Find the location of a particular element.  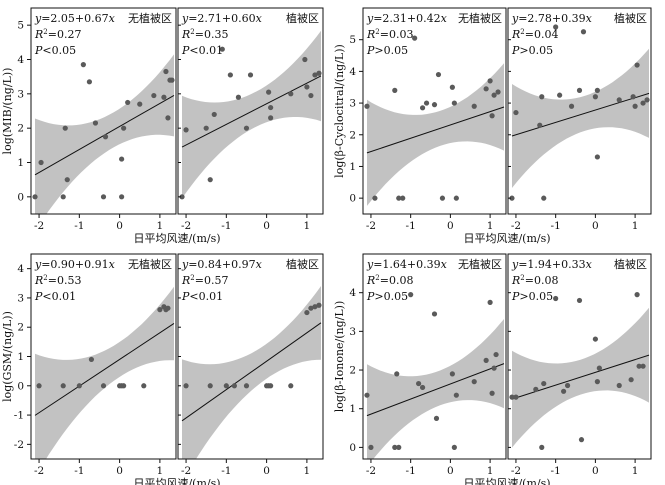

gsm-panel-vegetated-zone-label: 植被区 is located at coordinates (302, 264).